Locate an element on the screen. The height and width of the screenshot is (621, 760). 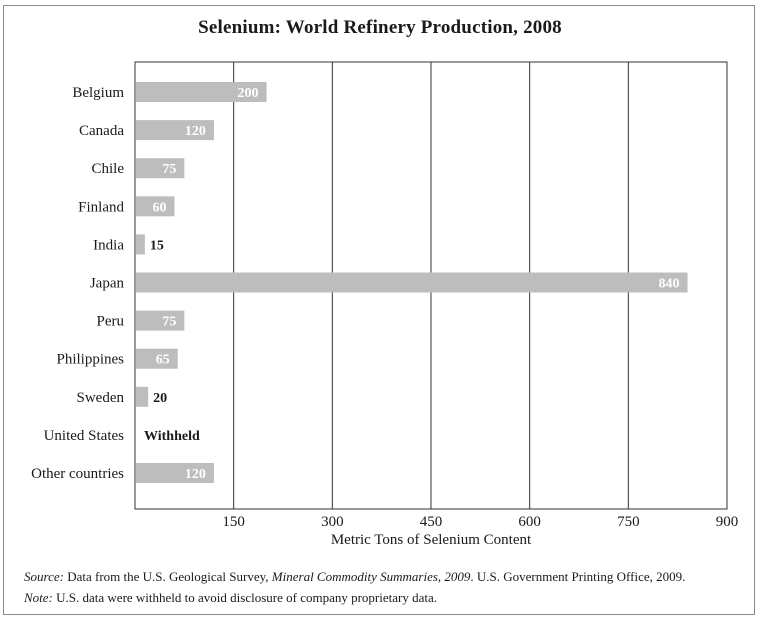
category-label: Japan is located at coordinates (107, 284).